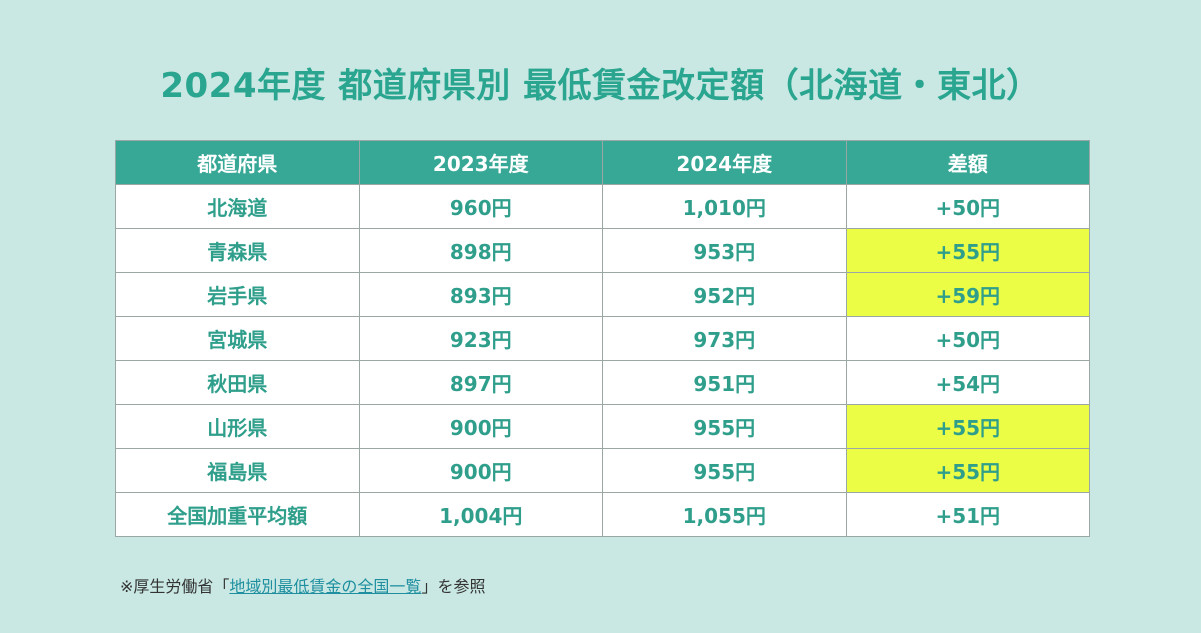 The width and height of the screenshot is (1201, 633). What do you see at coordinates (724, 250) in the screenshot?
I see `cell-2024: 953円` at bounding box center [724, 250].